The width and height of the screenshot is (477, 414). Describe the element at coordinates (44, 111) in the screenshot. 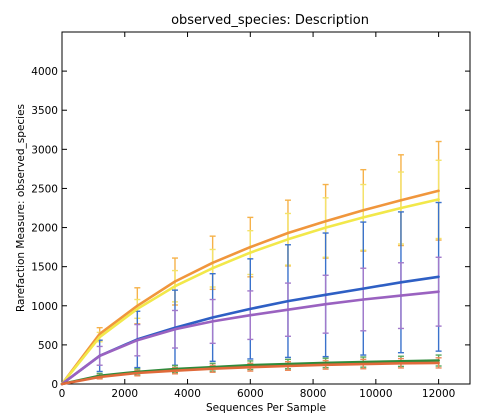

I see `y-tick-label: 3500` at that location.